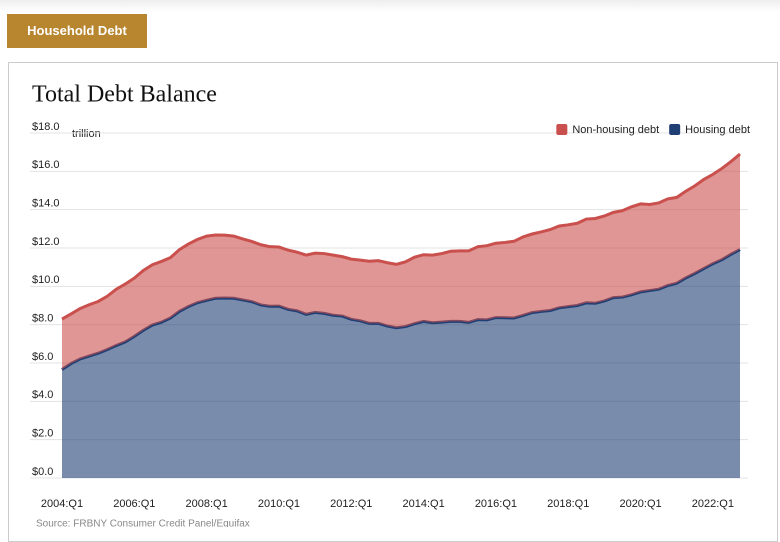  I want to click on x-tick-label: 2010:Q1, so click(279, 504).